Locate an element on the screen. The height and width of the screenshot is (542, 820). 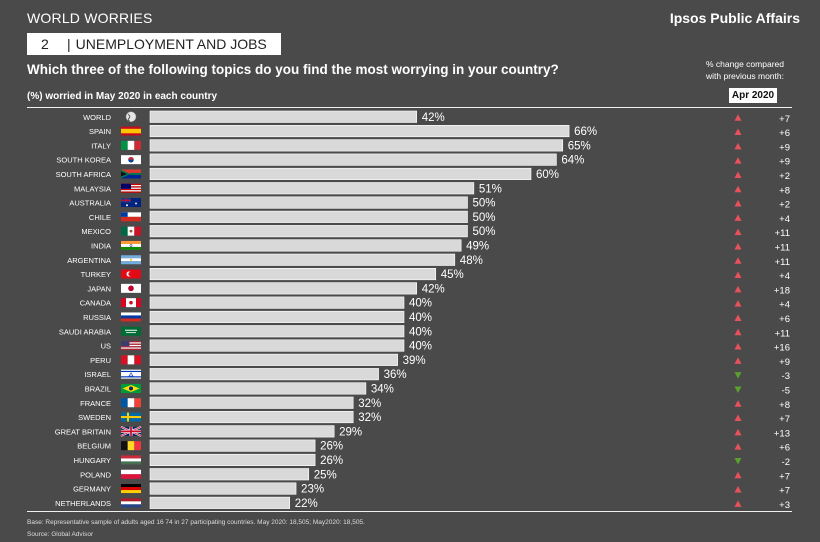
category-label: RUSSIA is located at coordinates (97, 317).